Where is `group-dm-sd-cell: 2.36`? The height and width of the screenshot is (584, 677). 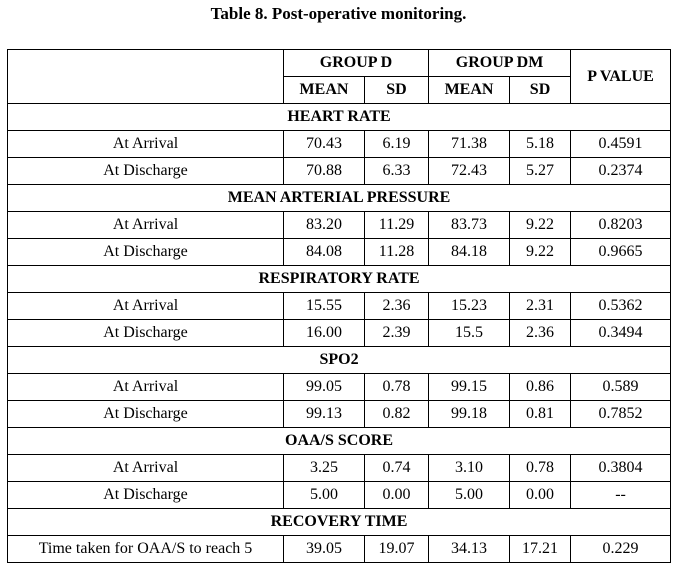 group-dm-sd-cell: 2.36 is located at coordinates (540, 333).